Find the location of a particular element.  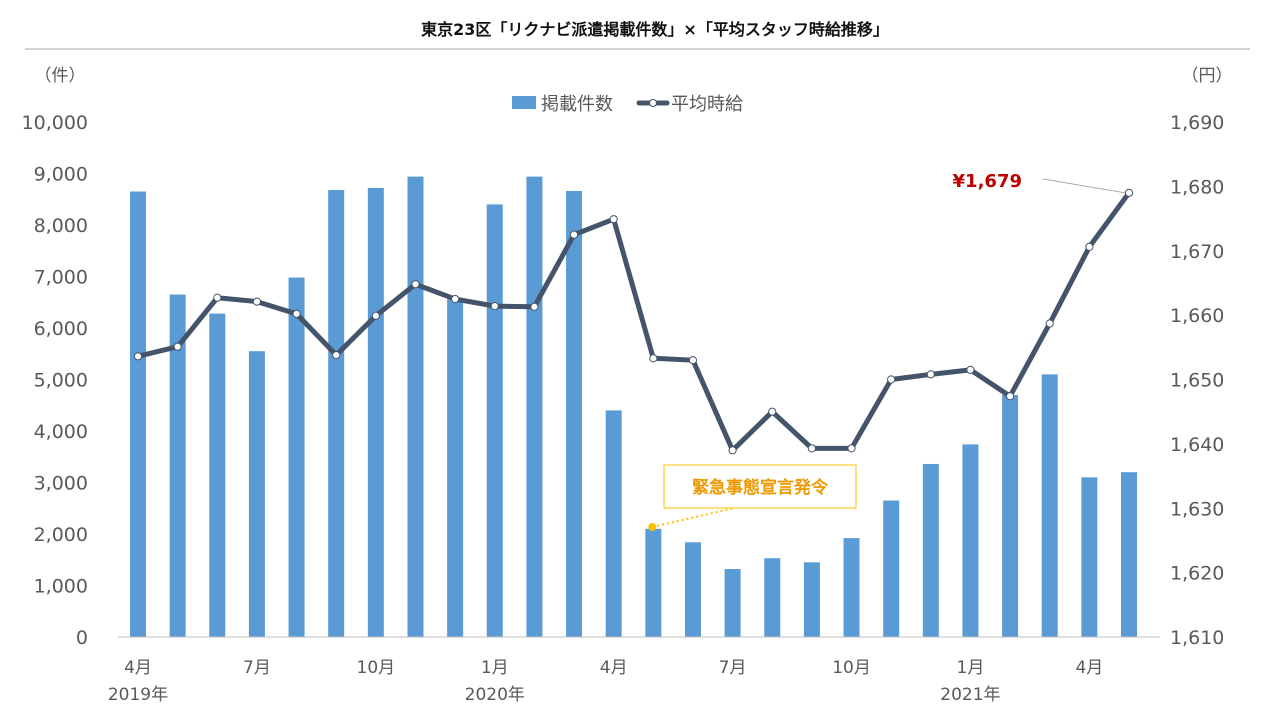

legend-swatch-bar is located at coordinates (524, 102).